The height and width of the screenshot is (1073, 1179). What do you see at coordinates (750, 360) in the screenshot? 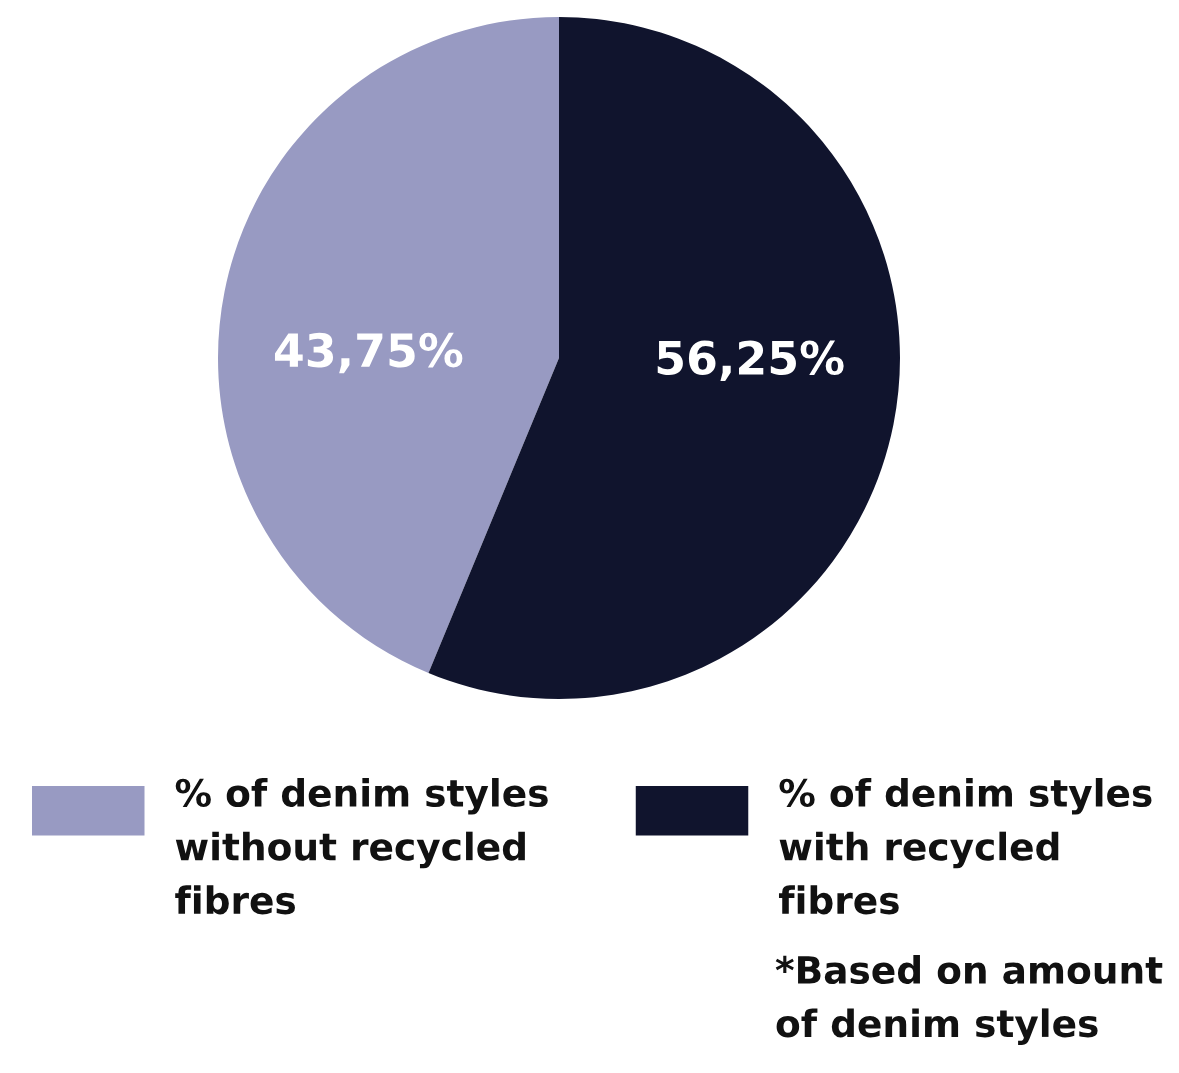
I see `data-label: 56,25%` at bounding box center [750, 360].